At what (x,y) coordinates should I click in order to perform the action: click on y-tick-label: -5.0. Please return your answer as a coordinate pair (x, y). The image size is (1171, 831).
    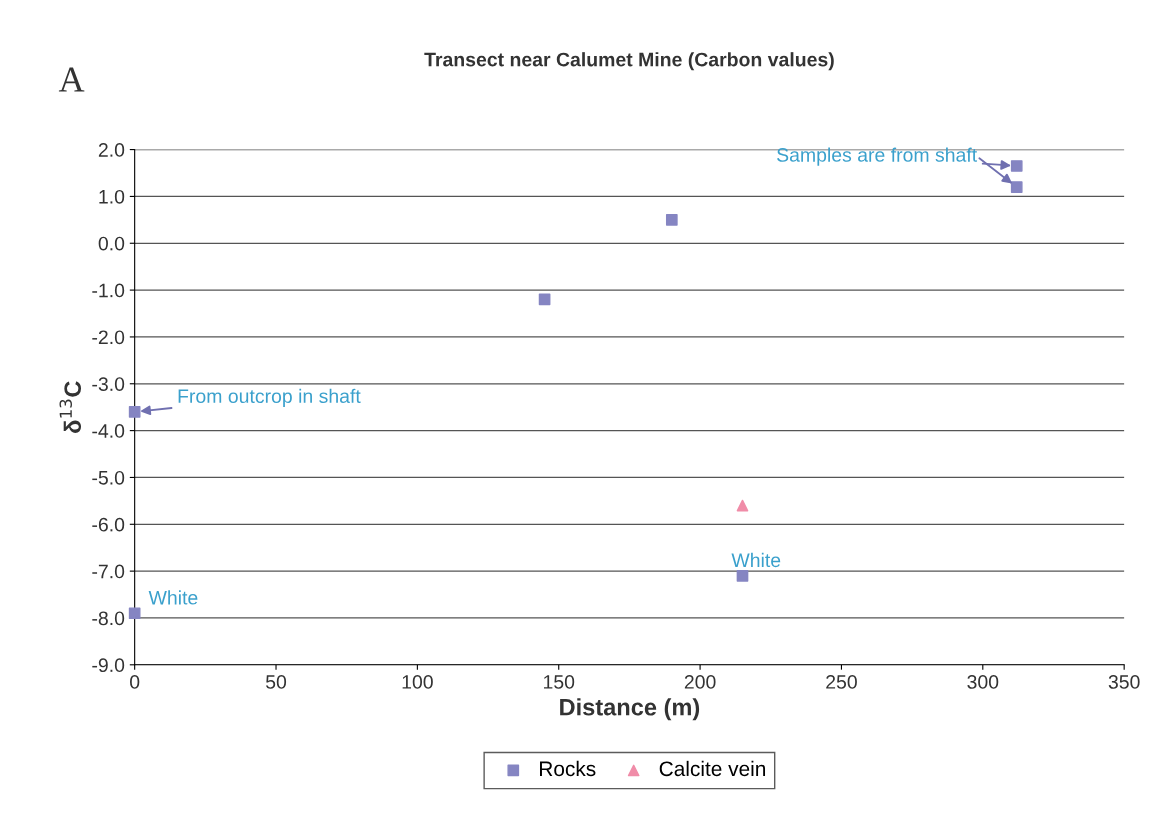
    Looking at the image, I should click on (108, 477).